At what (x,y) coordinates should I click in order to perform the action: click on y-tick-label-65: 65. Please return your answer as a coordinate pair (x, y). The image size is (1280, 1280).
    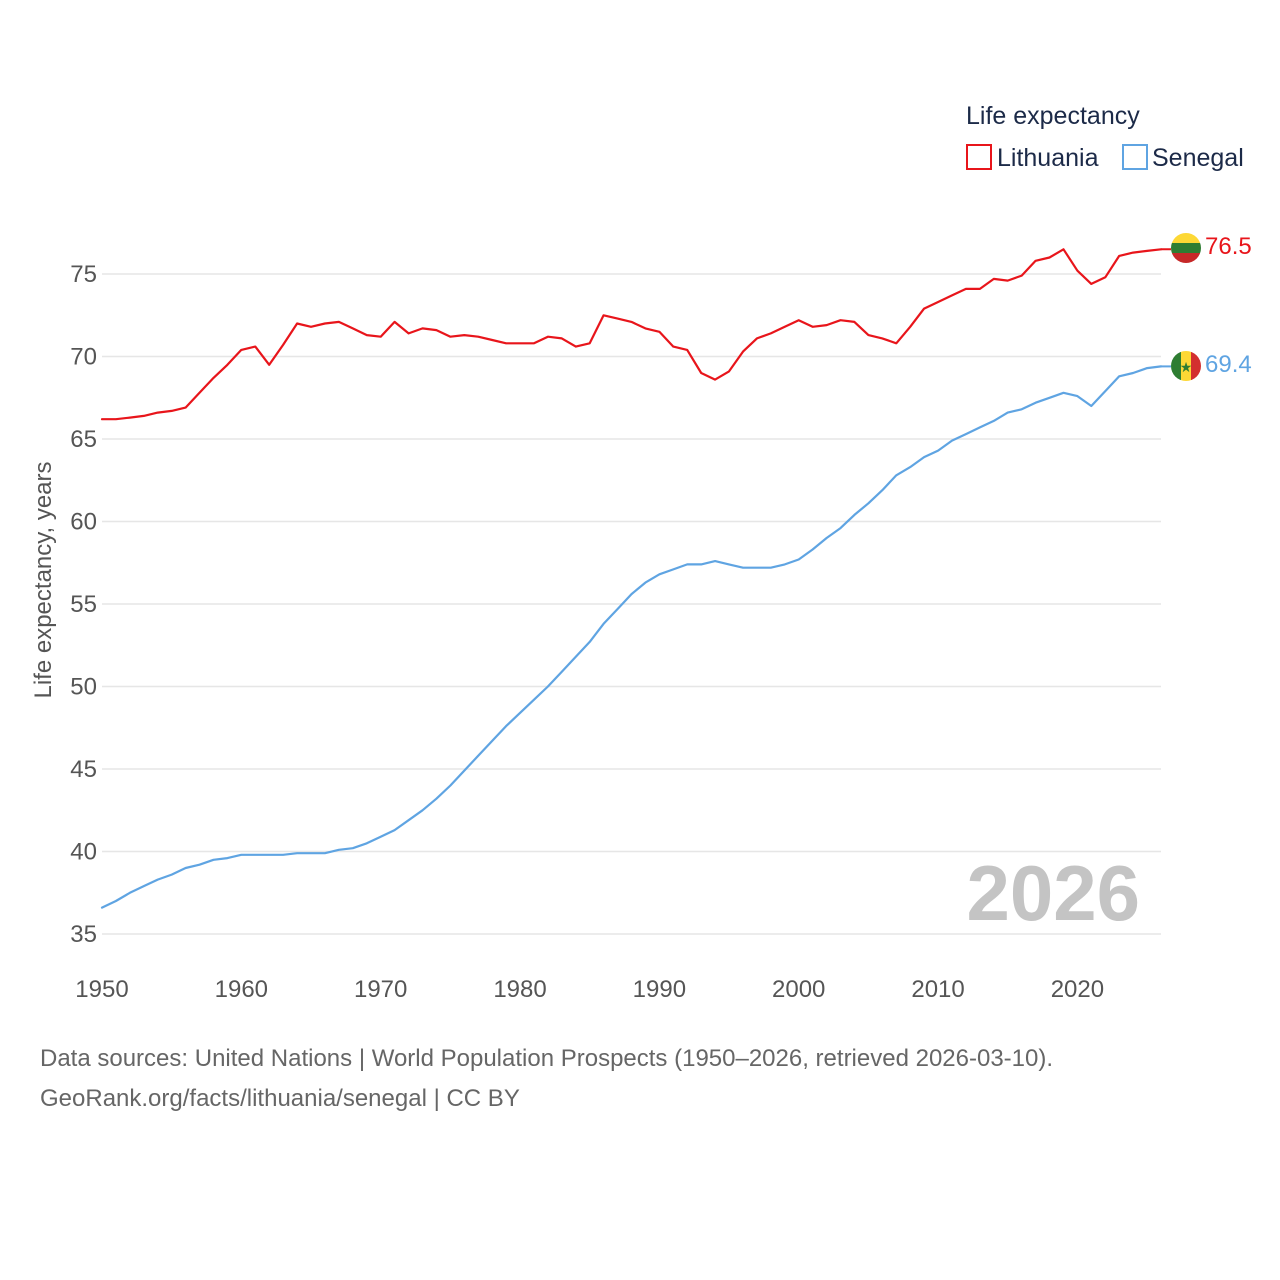
    Looking at the image, I should click on (83, 439).